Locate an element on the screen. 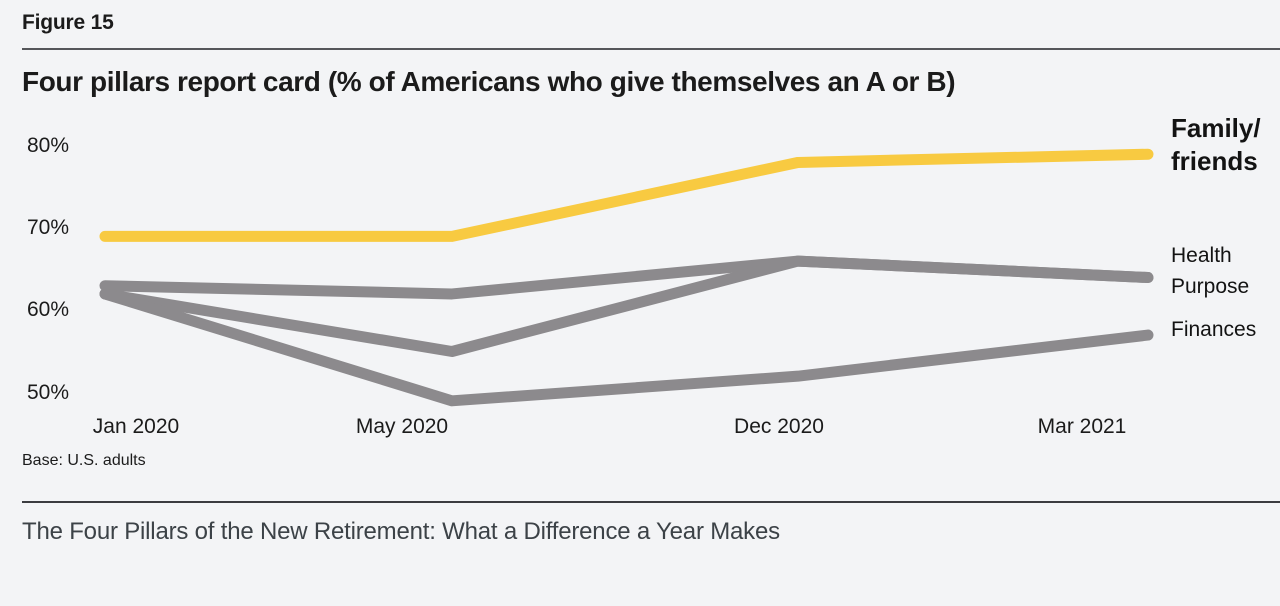 The height and width of the screenshot is (606, 1280). header-divider is located at coordinates (651, 49).